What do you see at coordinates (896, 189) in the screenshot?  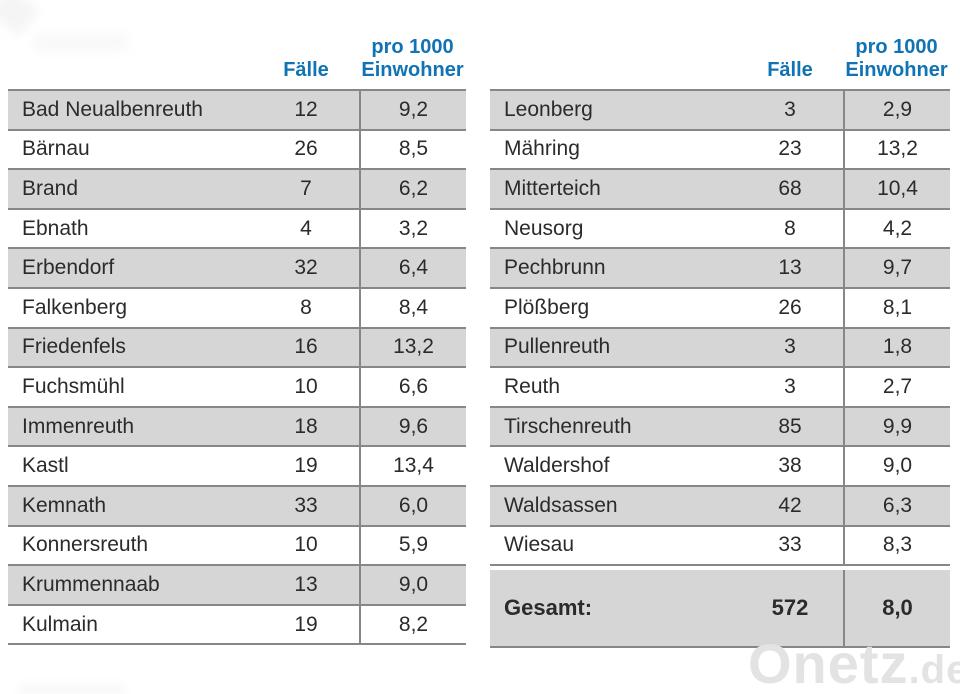 I see `per1000-value: 10,4` at bounding box center [896, 189].